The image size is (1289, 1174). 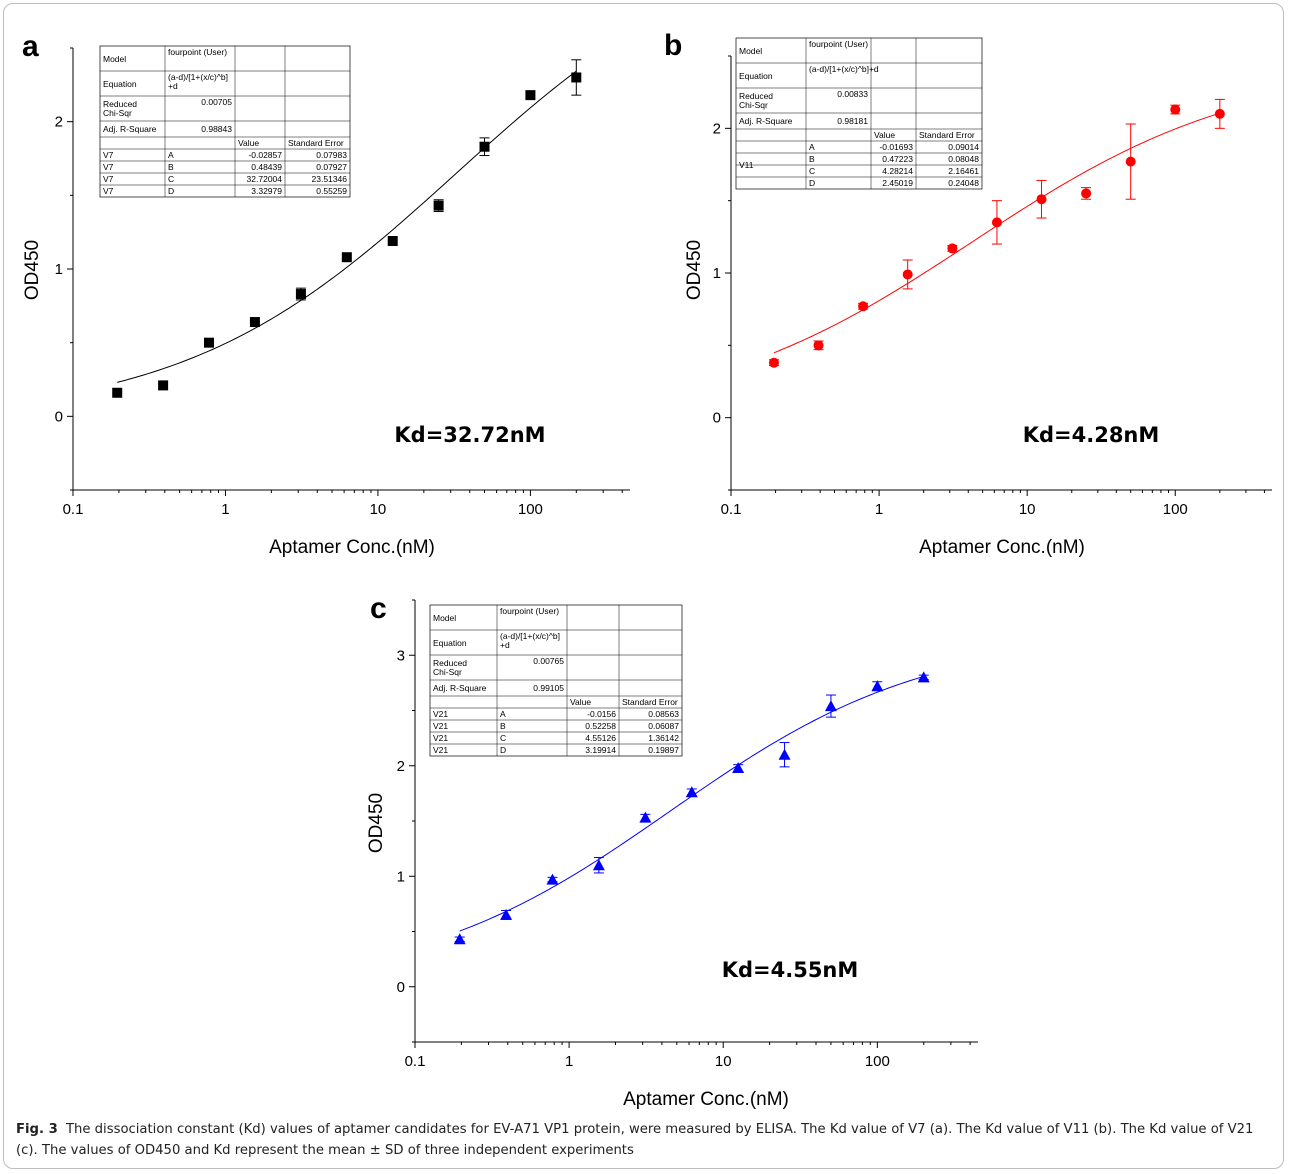 What do you see at coordinates (378, 608) in the screenshot?
I see `panel-letter: c` at bounding box center [378, 608].